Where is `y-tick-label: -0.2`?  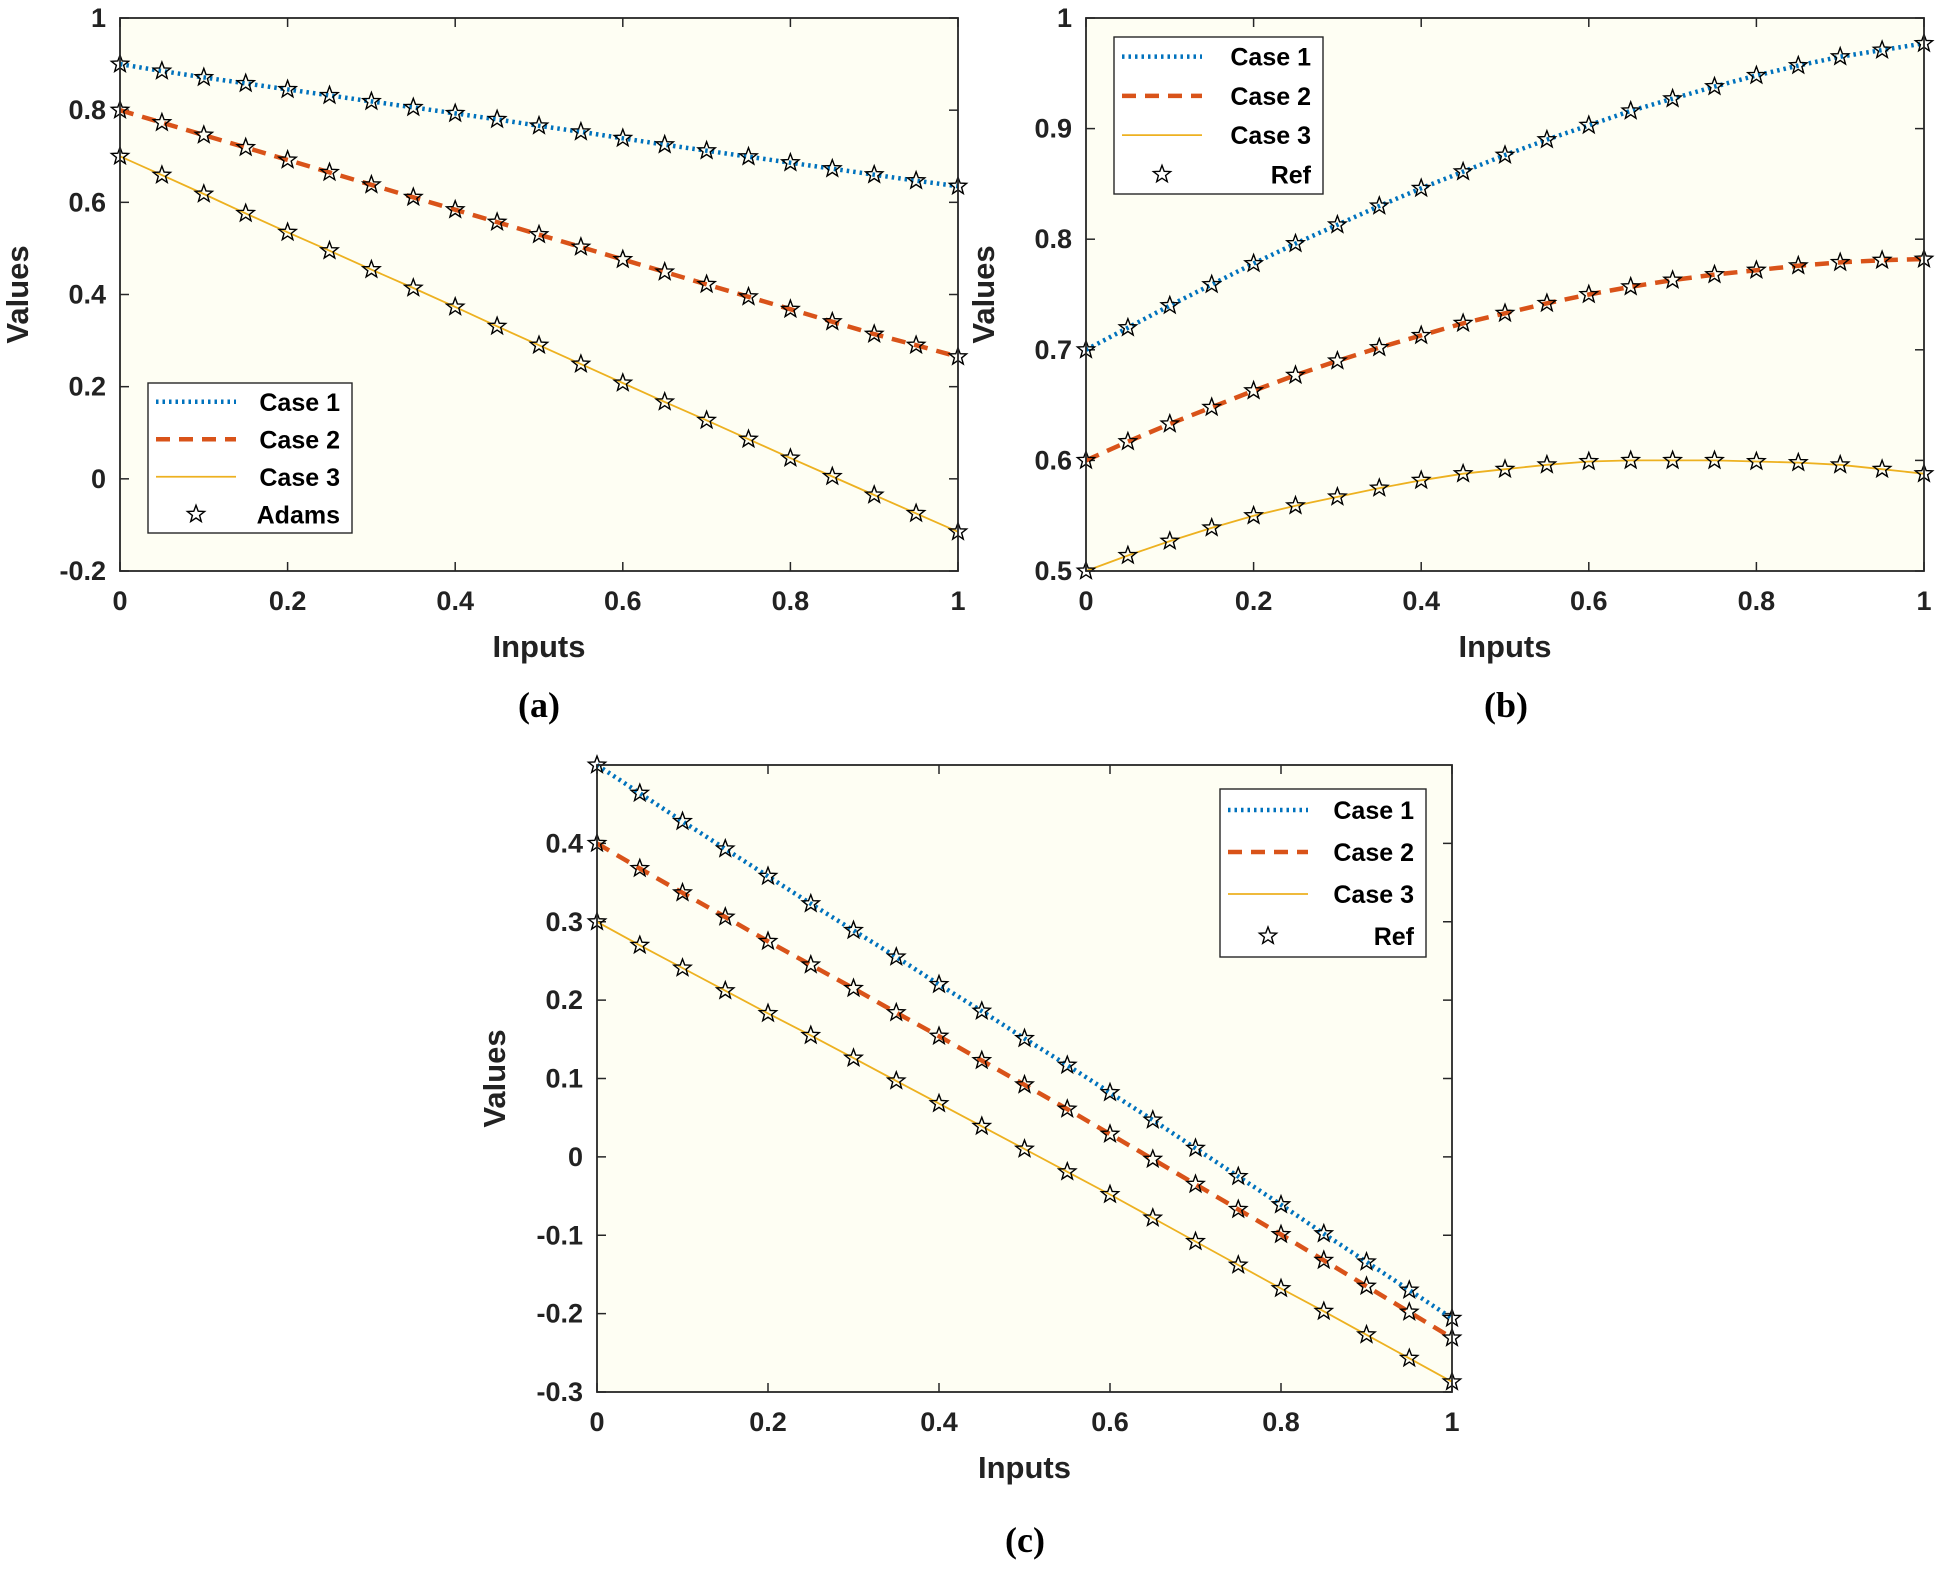 y-tick-label: -0.2 is located at coordinates (559, 1314).